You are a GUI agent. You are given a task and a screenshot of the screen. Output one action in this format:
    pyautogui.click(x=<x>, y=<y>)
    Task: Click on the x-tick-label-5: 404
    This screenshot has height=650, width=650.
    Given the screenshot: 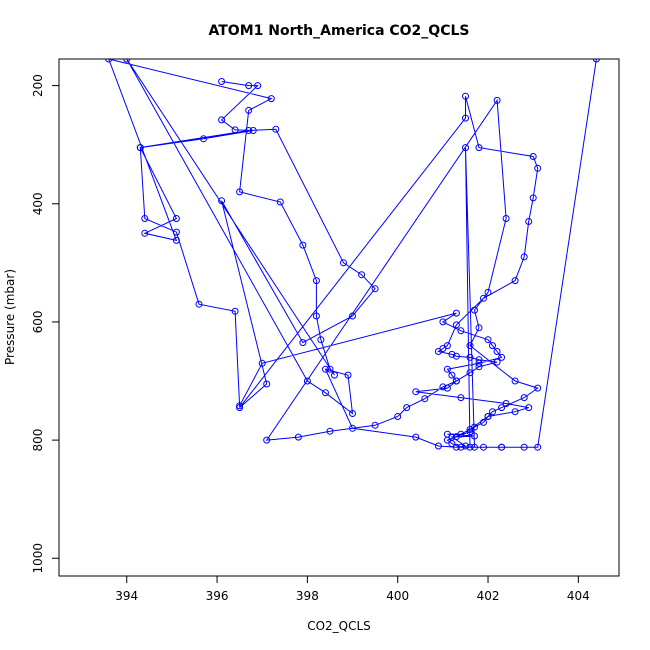 What is the action you would take?
    pyautogui.click(x=578, y=596)
    